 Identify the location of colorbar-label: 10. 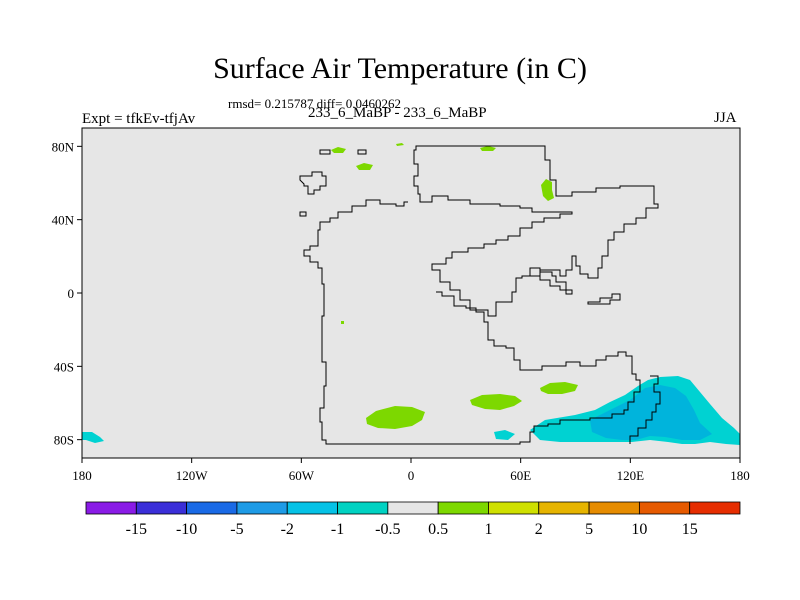
(639, 529).